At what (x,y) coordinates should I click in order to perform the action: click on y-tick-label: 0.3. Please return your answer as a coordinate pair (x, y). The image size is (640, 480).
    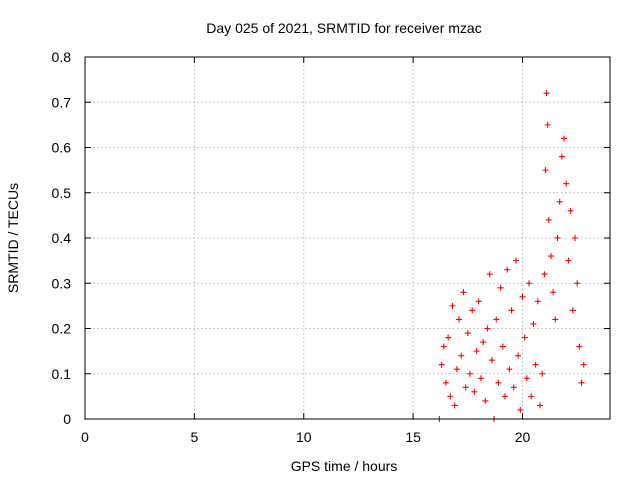
    Looking at the image, I should click on (62, 283).